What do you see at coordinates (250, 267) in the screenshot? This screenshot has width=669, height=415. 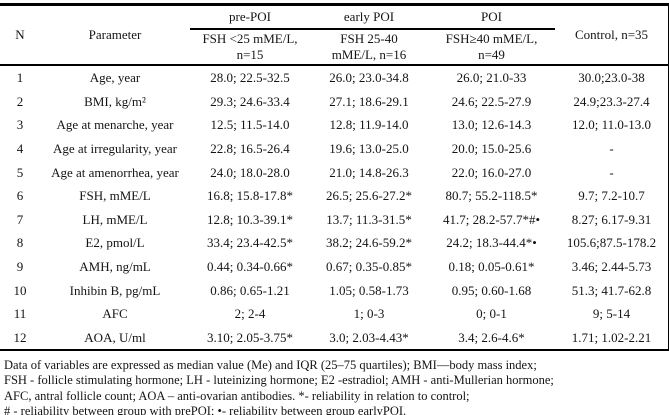 I see `cell-pre-poi: 0.44; 0.34-0.66*` at bounding box center [250, 267].